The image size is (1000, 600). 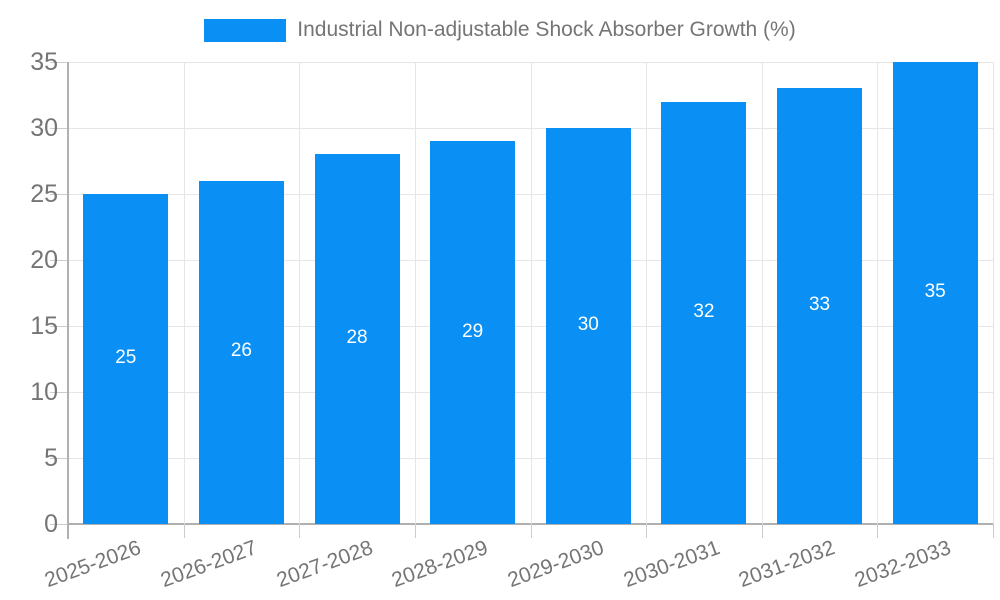 What do you see at coordinates (44, 62) in the screenshot?
I see `y-axis-label: 35` at bounding box center [44, 62].